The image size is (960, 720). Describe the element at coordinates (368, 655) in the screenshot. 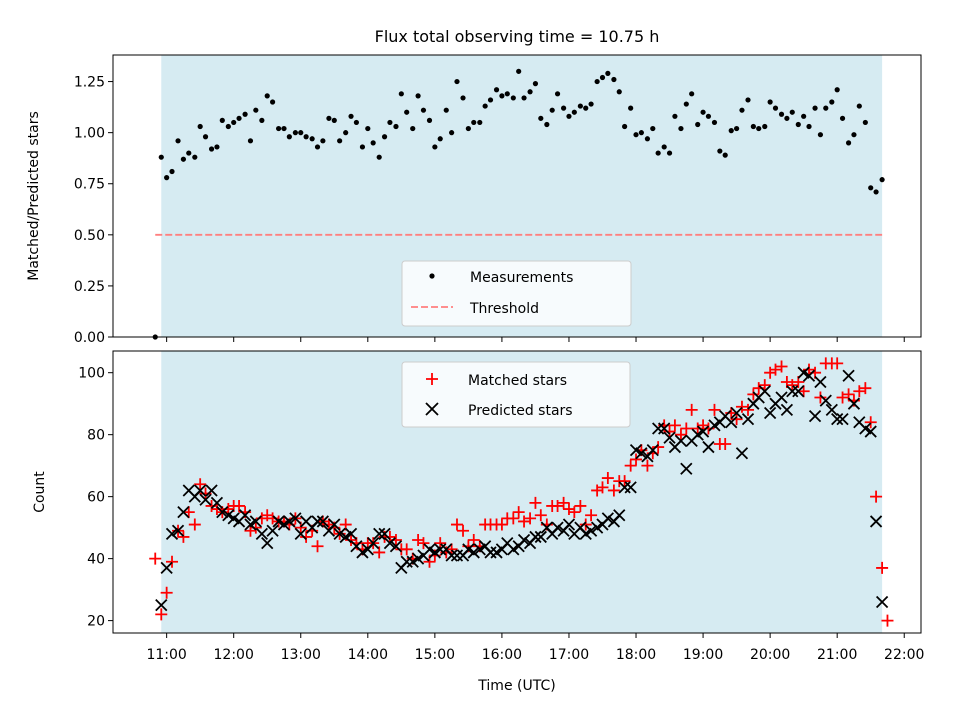

I see `x-tick-label: 14:00` at that location.